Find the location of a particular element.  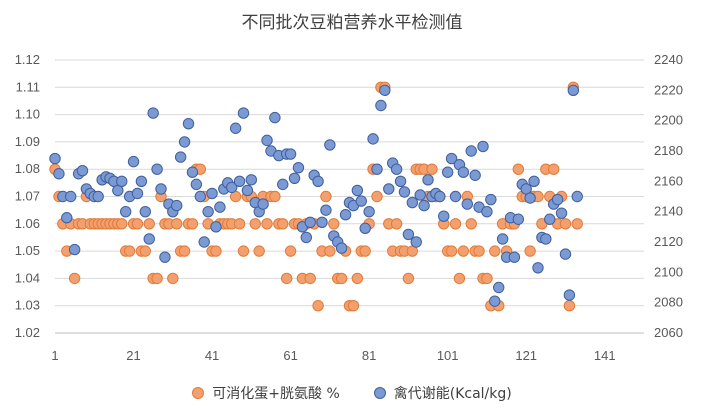

y-left-tick-label: 1.10 is located at coordinates (27, 114).